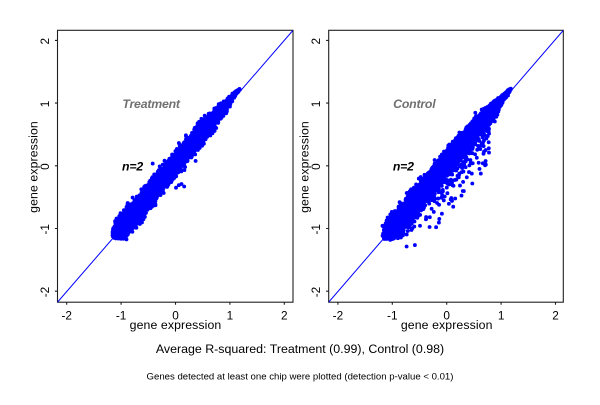 The width and height of the screenshot is (600, 405). What do you see at coordinates (414, 104) in the screenshot?
I see `svg-text: Control` at bounding box center [414, 104].